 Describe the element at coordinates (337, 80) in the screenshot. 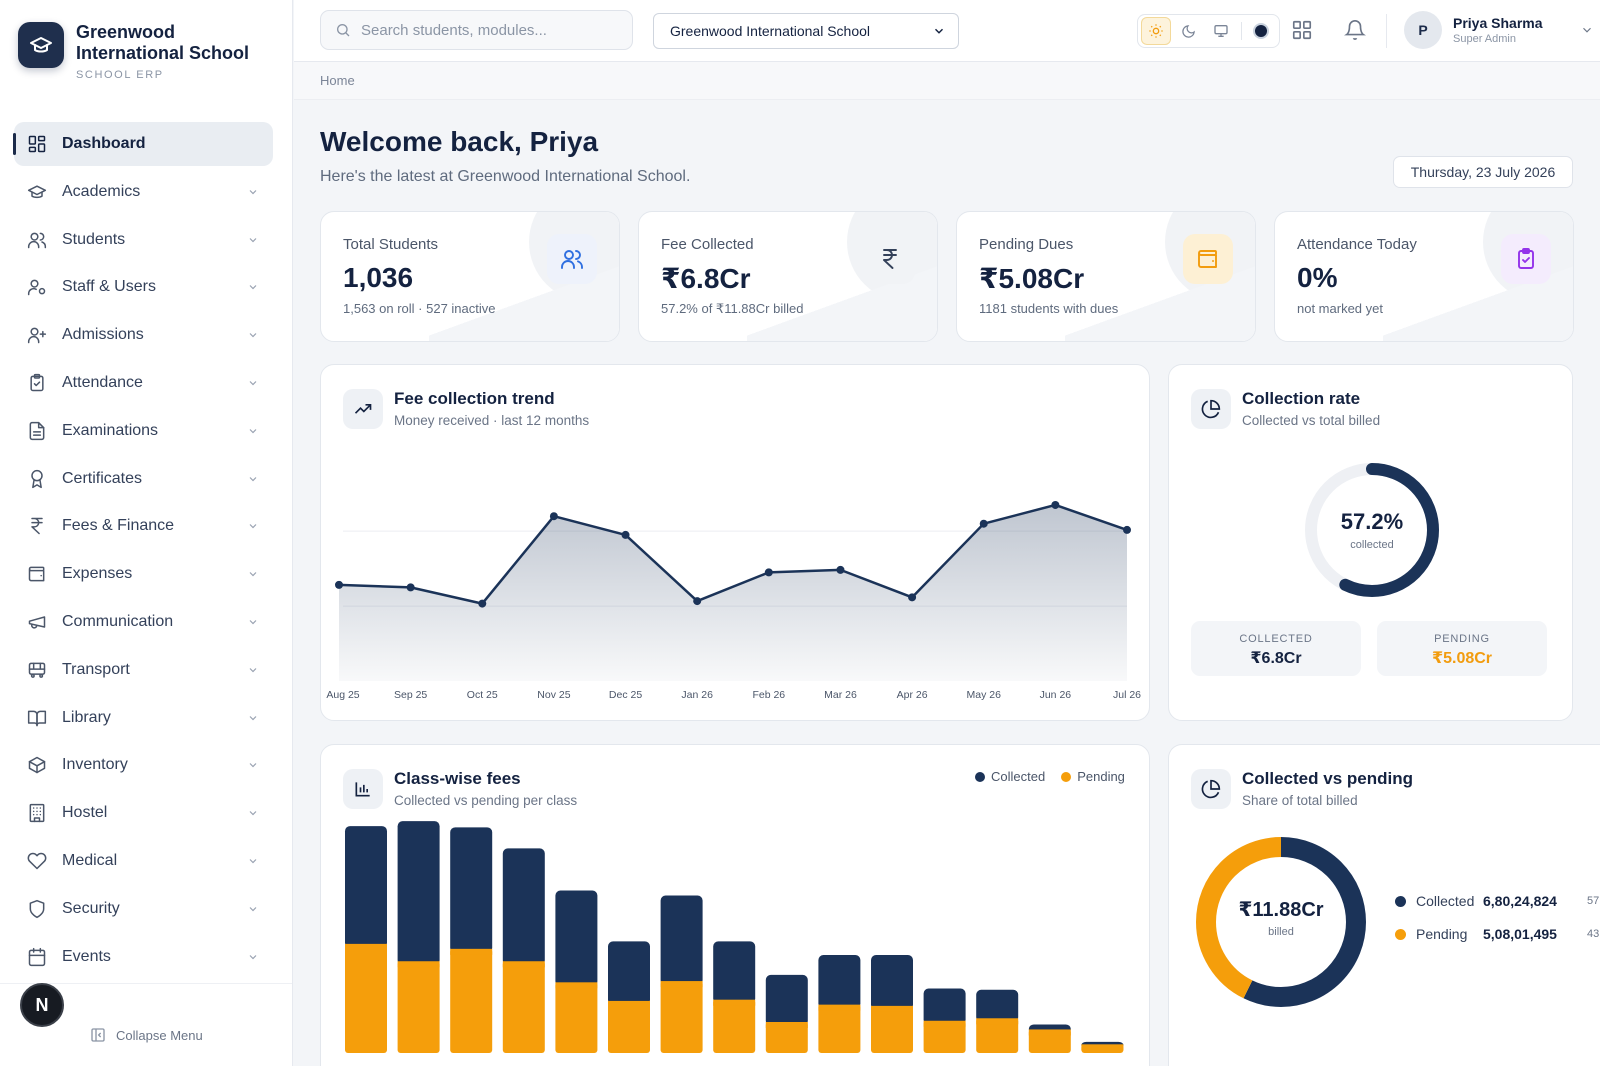

I see `breadcrumb-home: Home` at that location.